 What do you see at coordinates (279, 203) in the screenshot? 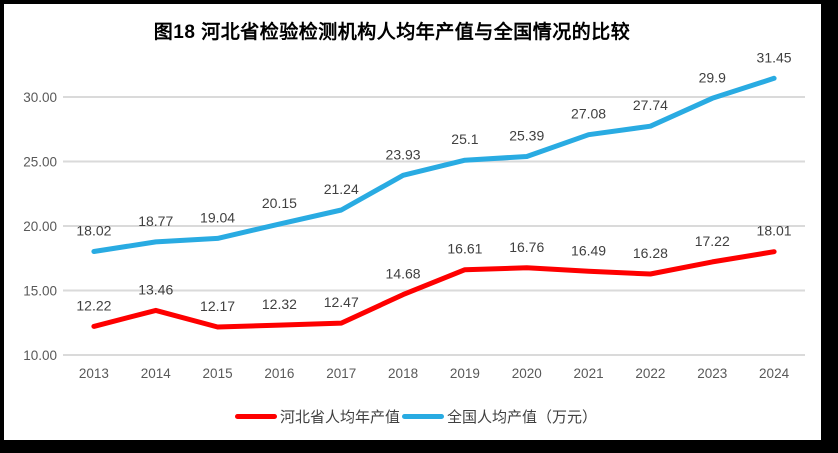
I see `data-label: 20.15` at bounding box center [279, 203].